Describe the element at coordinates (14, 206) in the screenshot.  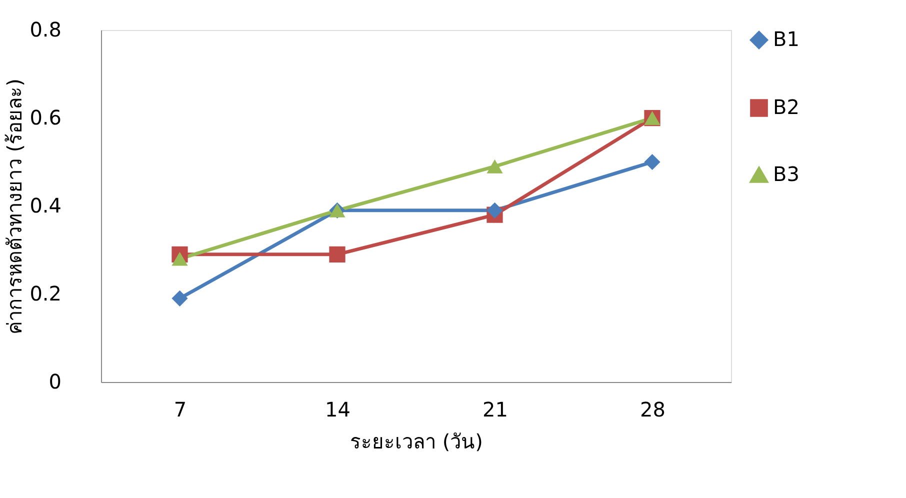
I see `y-axis-title: ค่าการหดตัวทางยาว (ร้อยละ)` at that location.